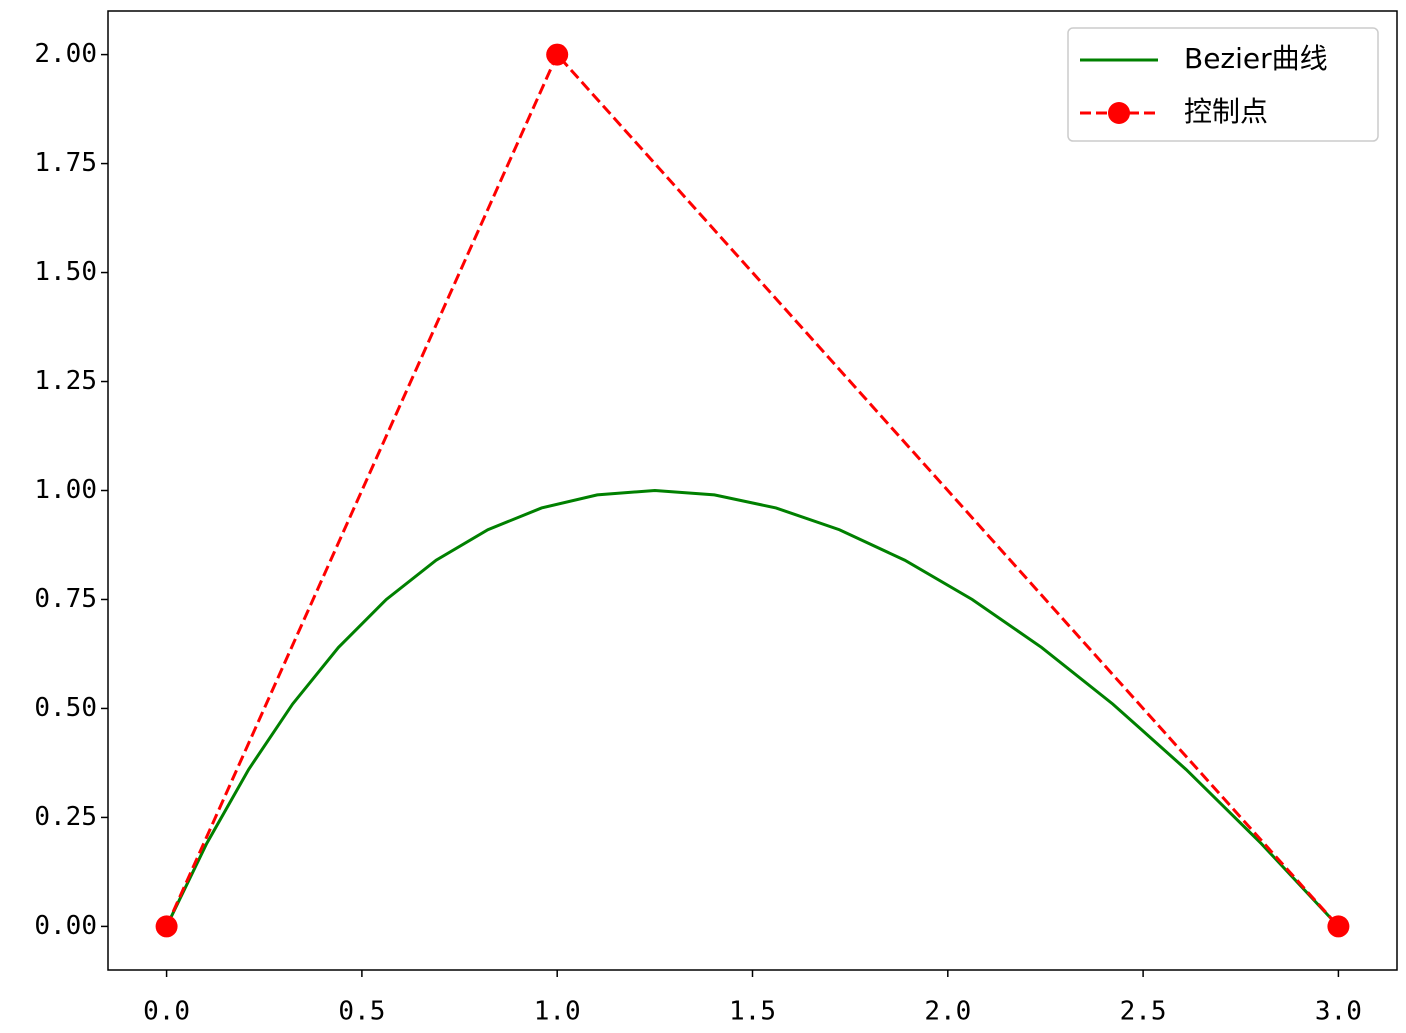  Describe the element at coordinates (1143, 1012) in the screenshot. I see `x-tick-label: 2.5` at that location.